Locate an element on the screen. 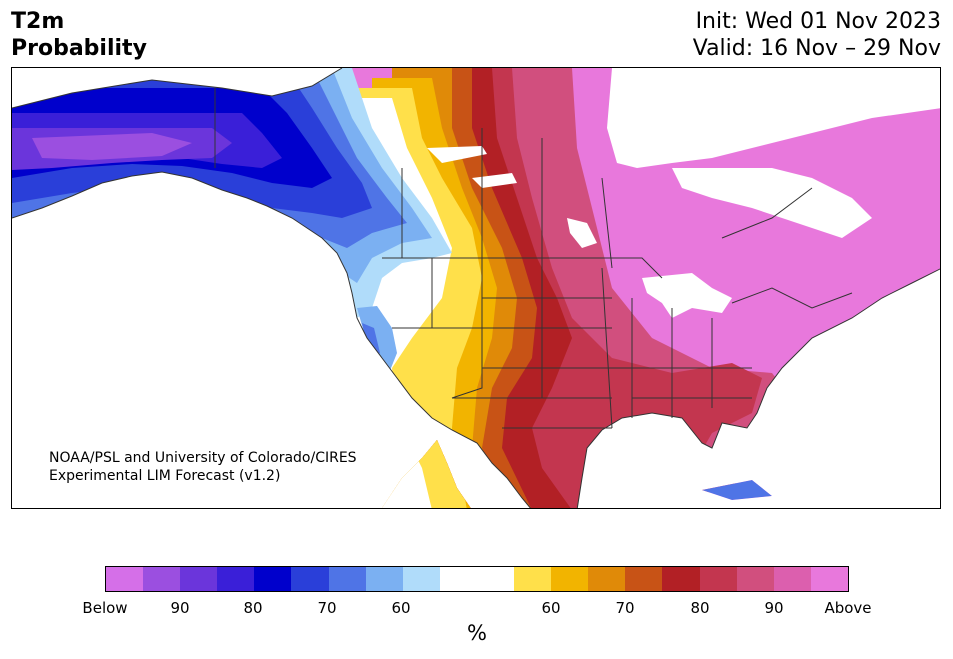 This screenshot has height=659, width=953. colorbar-tick-label: Below is located at coordinates (105, 608).